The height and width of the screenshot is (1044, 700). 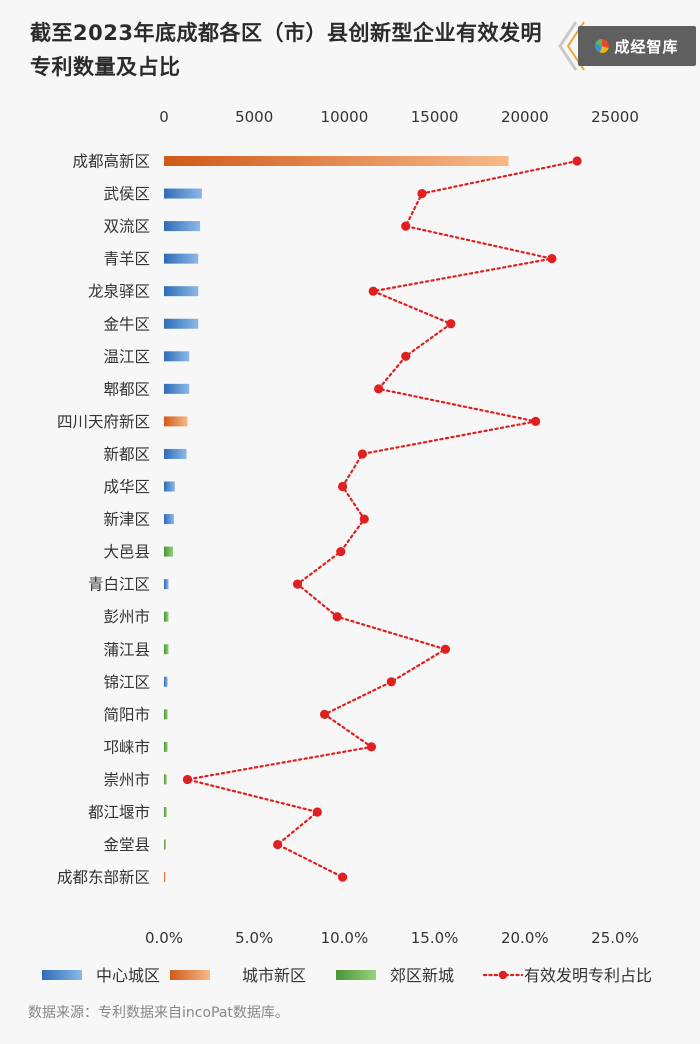 I want to click on category-label: 青白江区, so click(x=119, y=585).